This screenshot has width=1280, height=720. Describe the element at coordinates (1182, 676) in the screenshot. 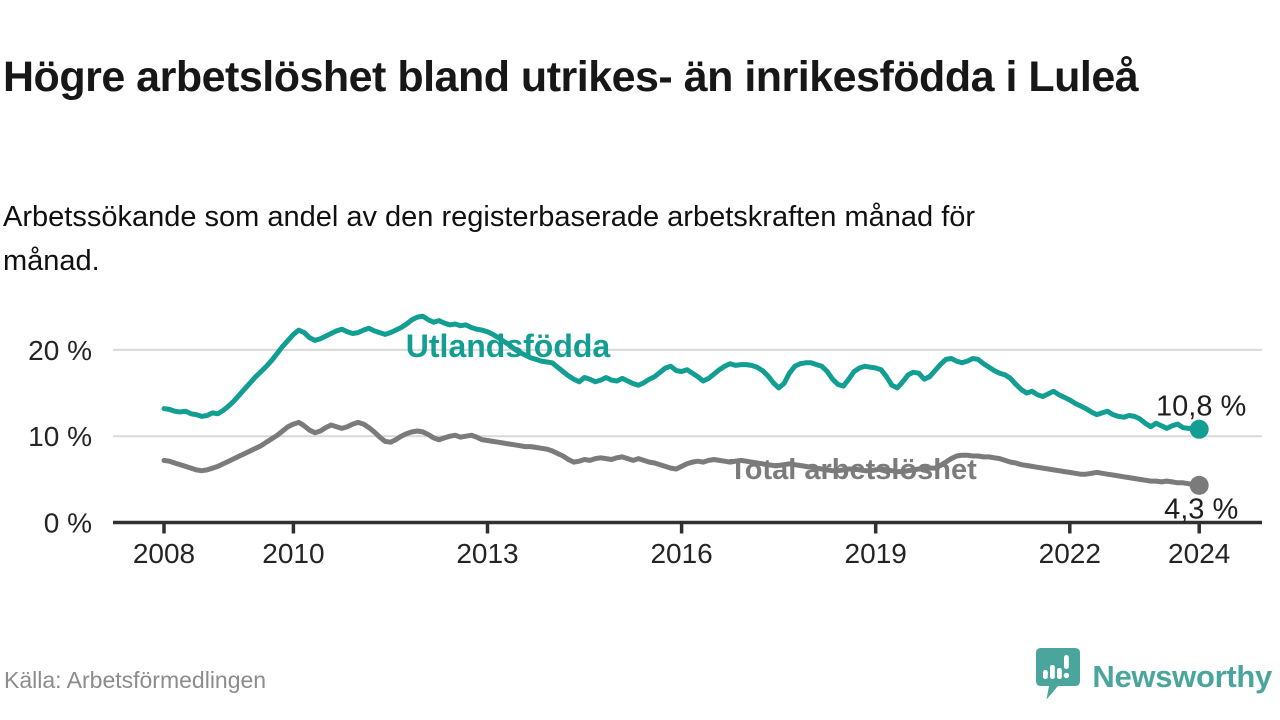

I see `newsworthy-wordmark: Newsworthy` at that location.